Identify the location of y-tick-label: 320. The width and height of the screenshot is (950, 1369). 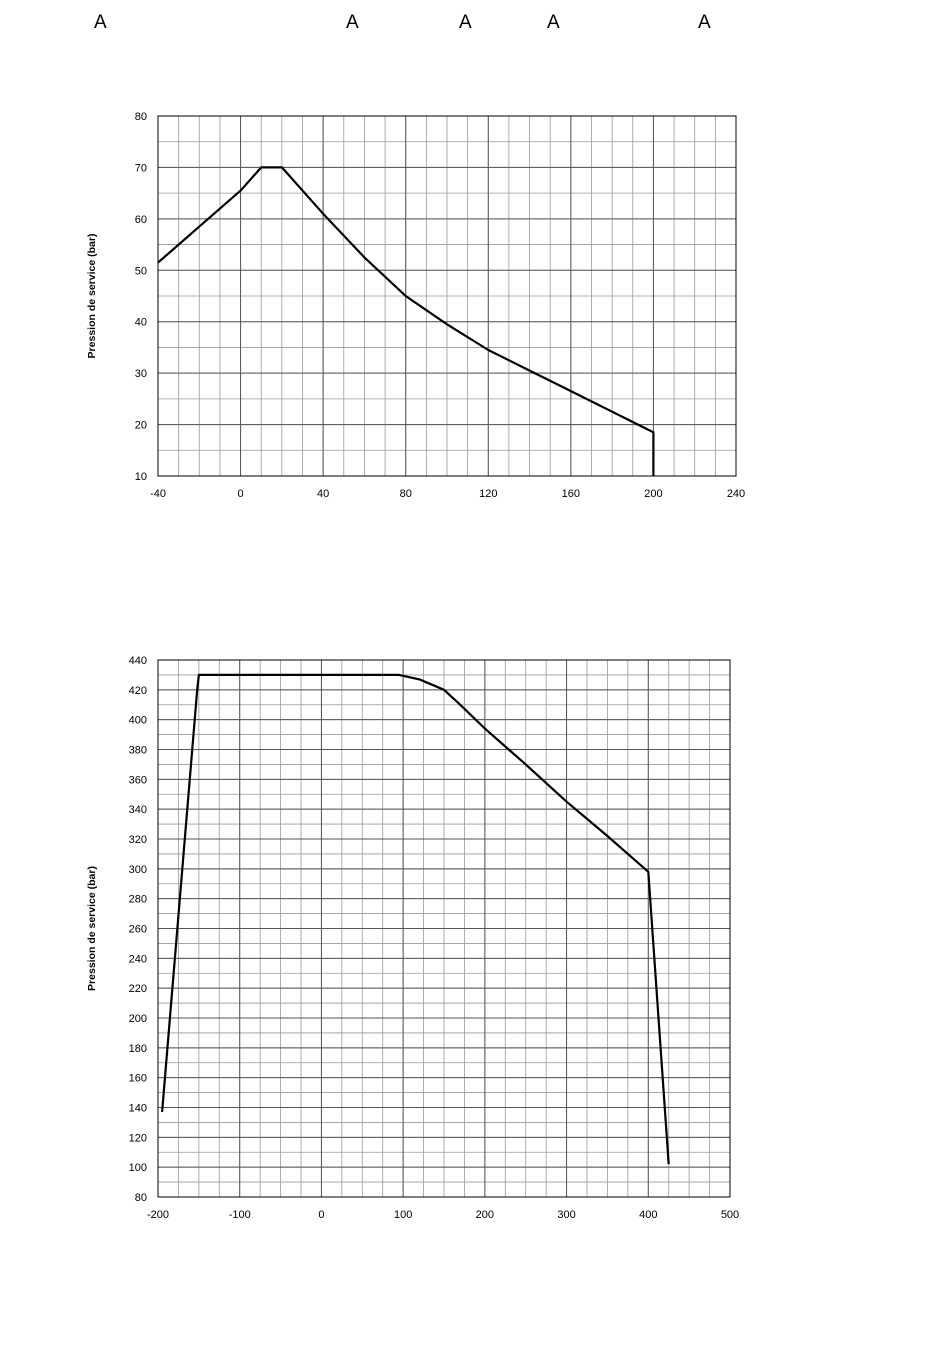
(138, 840).